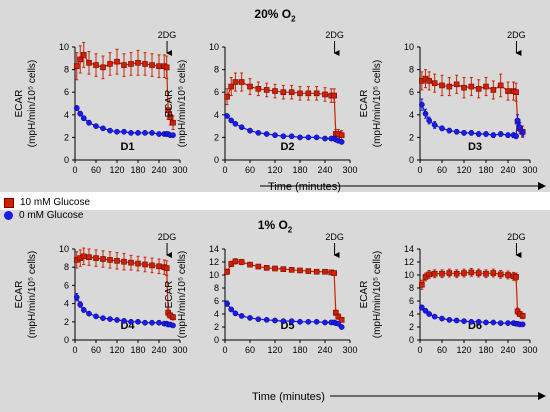  I want to click on y-tick-label: 8, so click(66, 267).